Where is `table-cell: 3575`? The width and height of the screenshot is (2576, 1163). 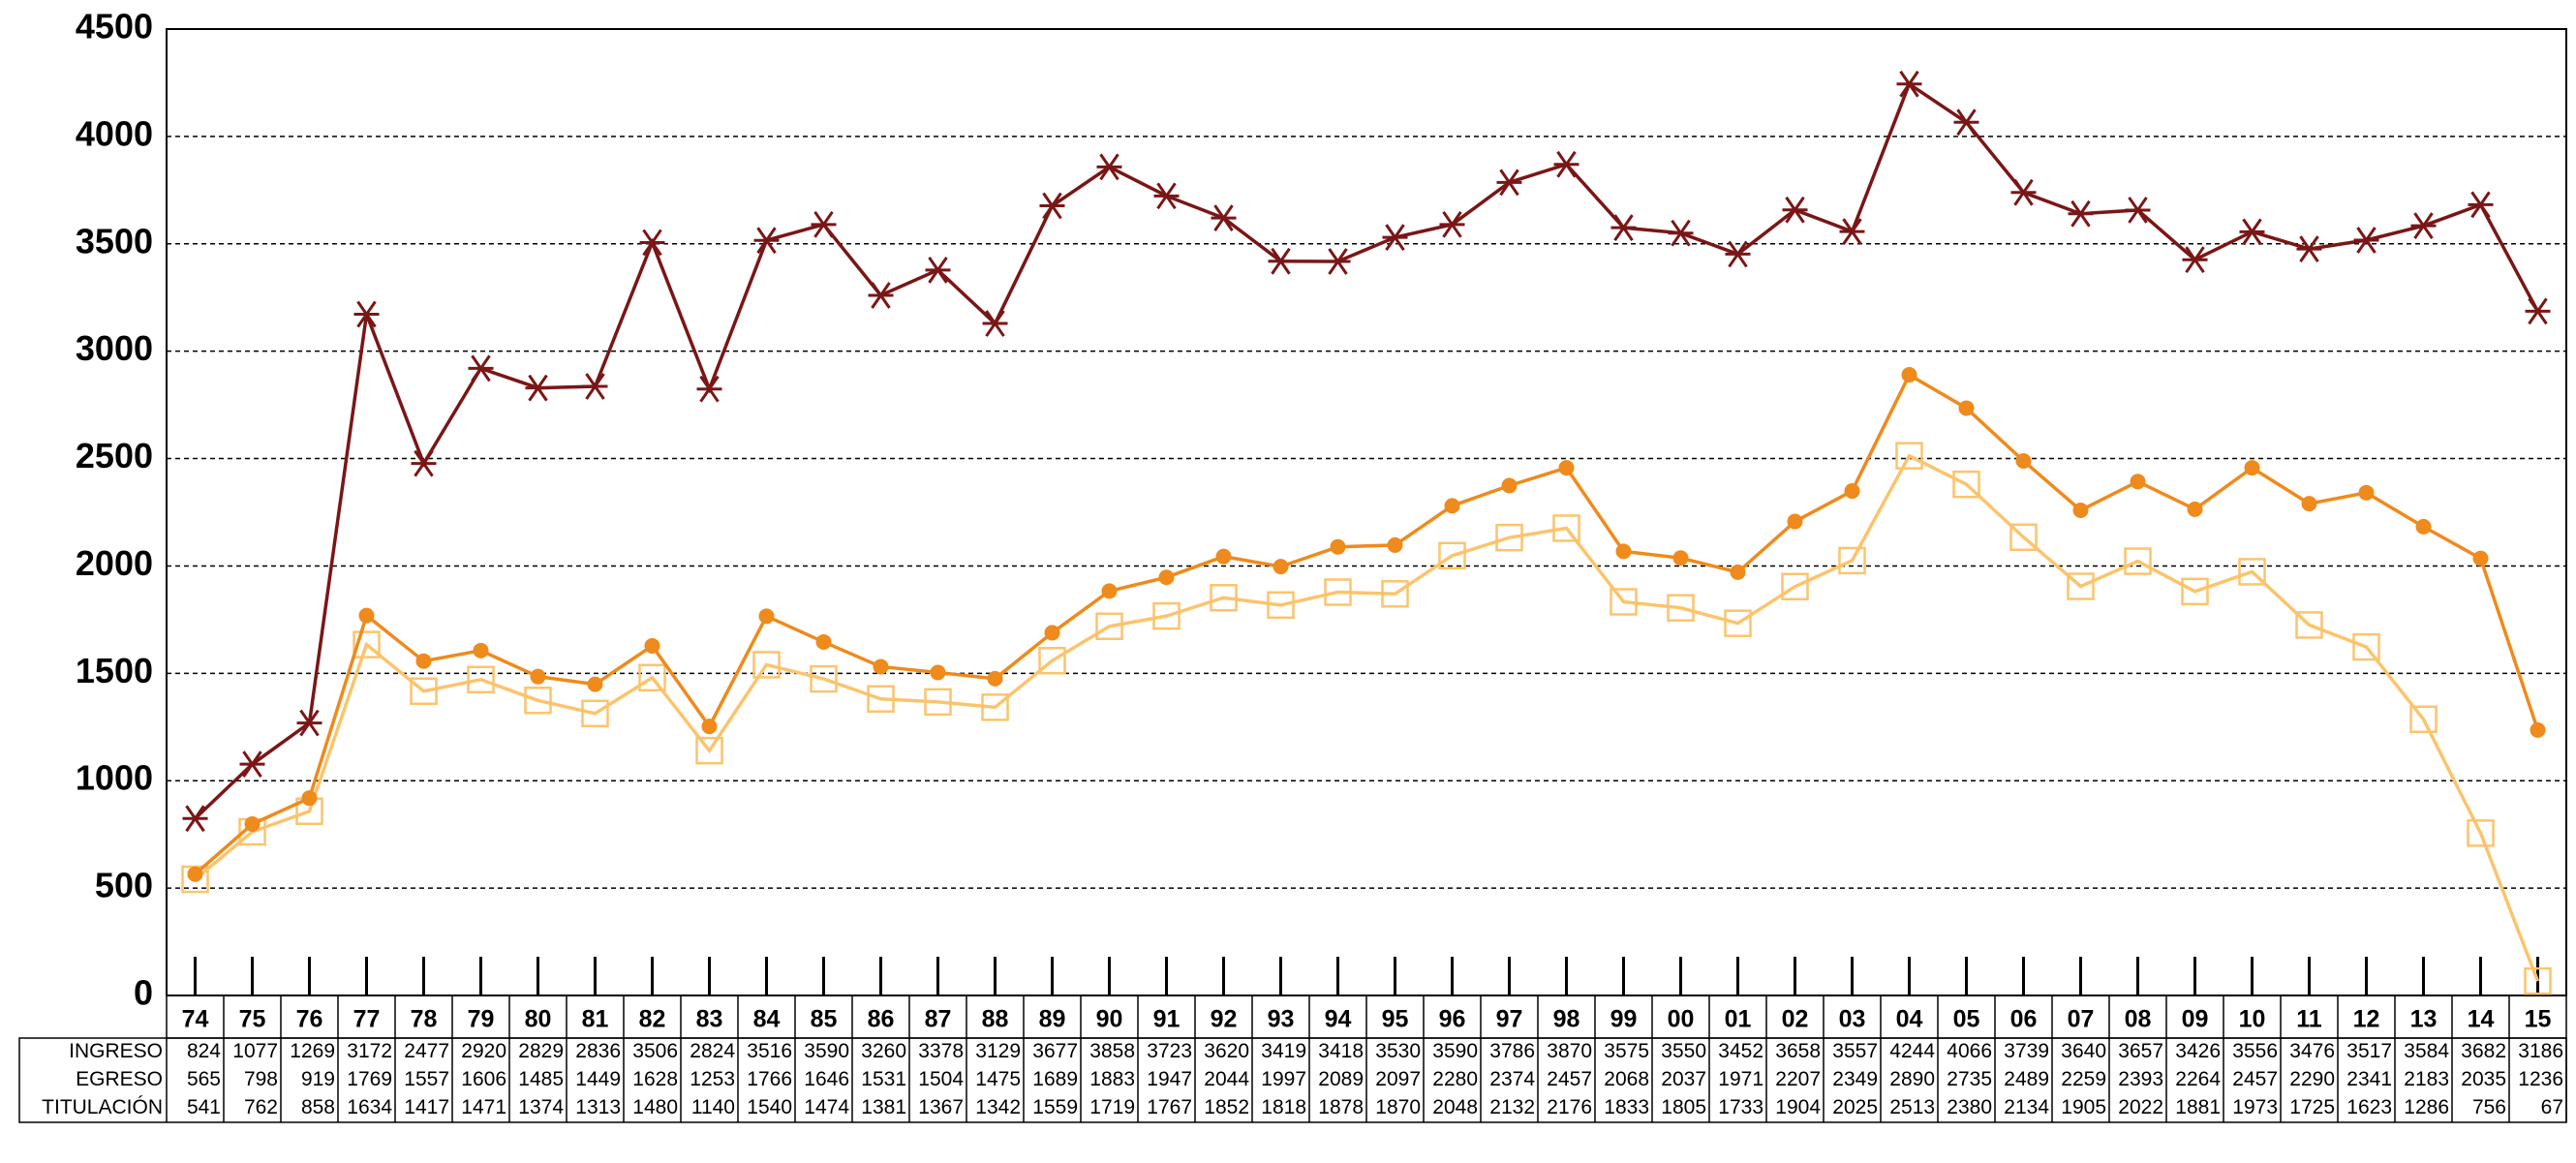
table-cell: 3575 is located at coordinates (1626, 1051).